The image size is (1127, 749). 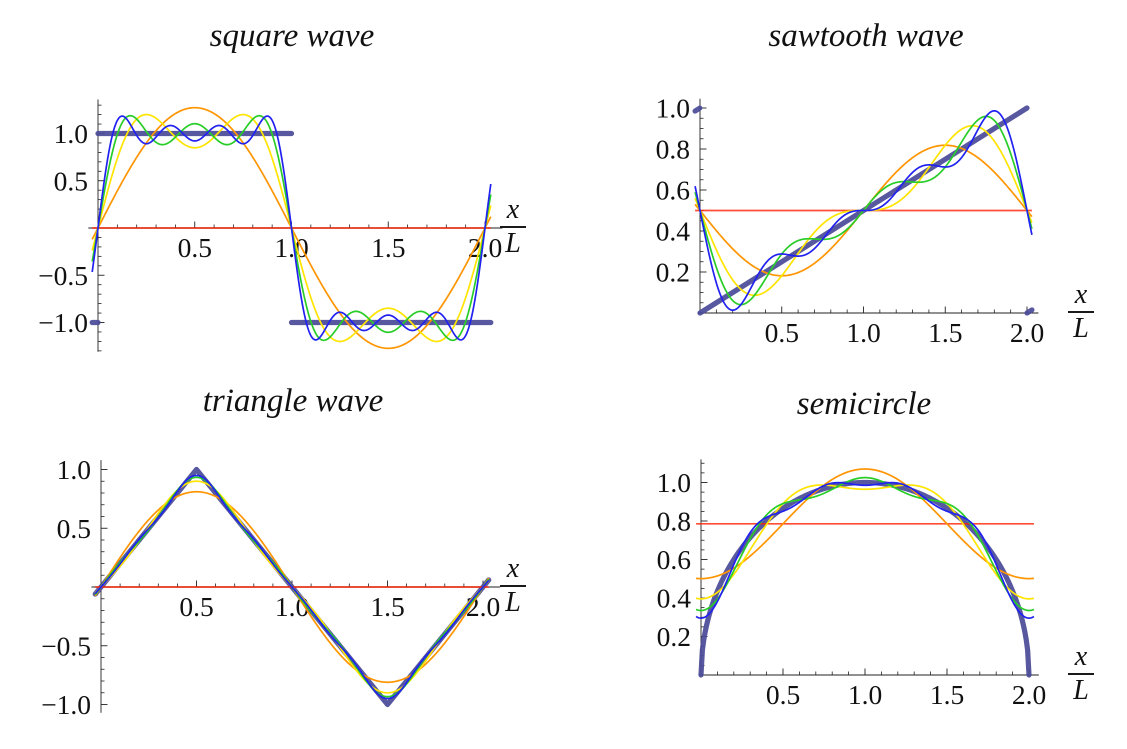 What do you see at coordinates (866, 36) in the screenshot?
I see `sawtooth-wave-title: sawtooth wave` at bounding box center [866, 36].